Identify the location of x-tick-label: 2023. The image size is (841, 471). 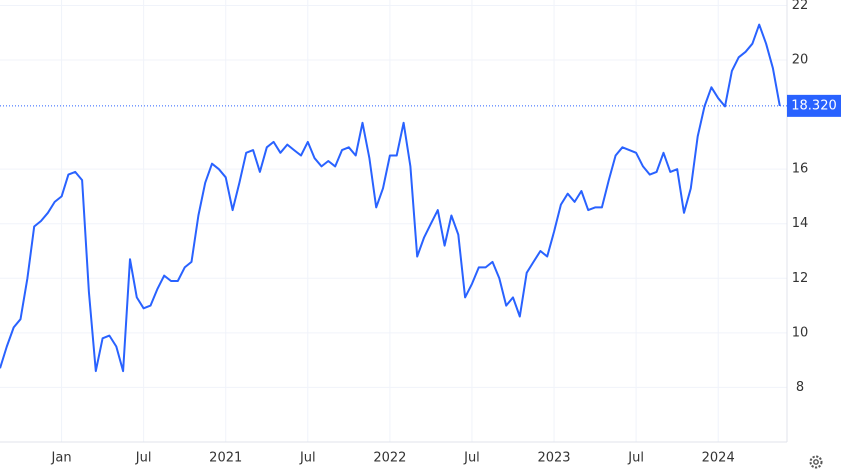
(553, 458).